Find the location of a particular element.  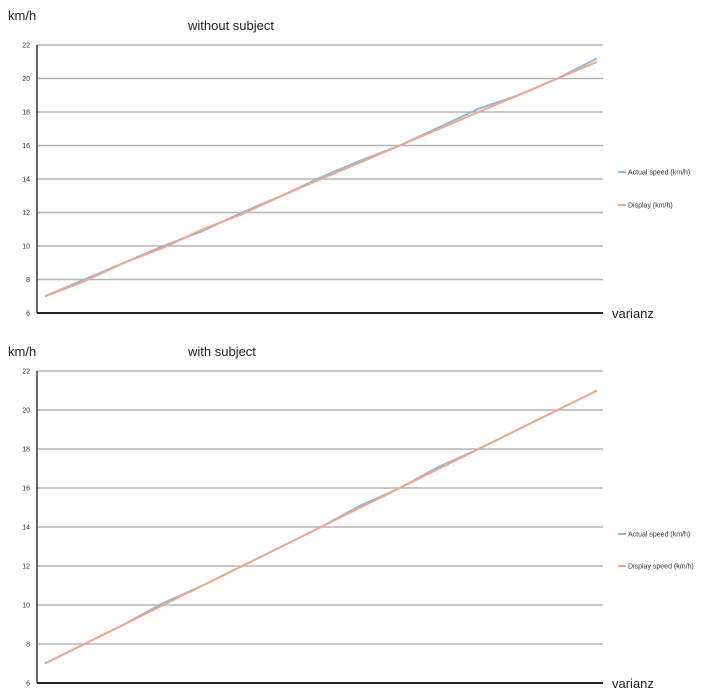

chart-2-ytick-label: 12 is located at coordinates (26, 567).